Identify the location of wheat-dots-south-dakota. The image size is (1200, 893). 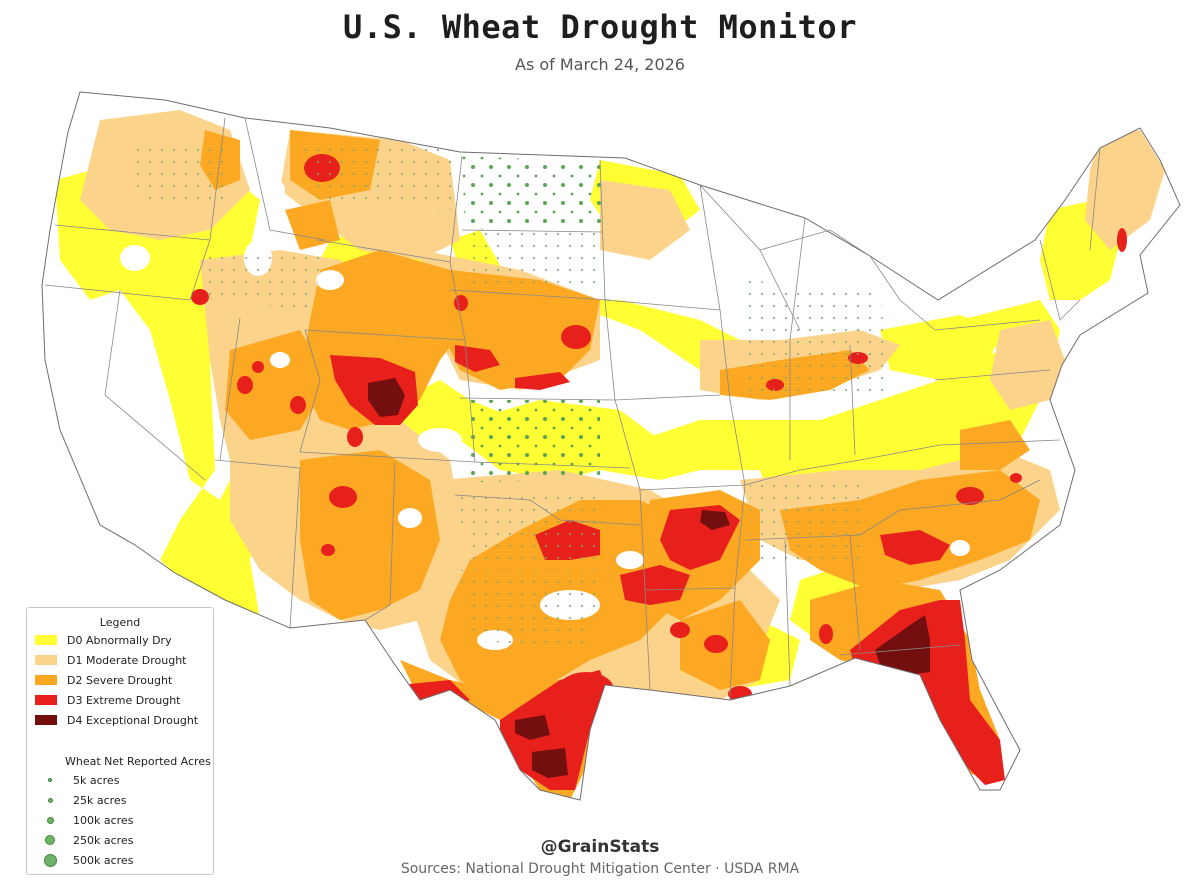
(534, 260).